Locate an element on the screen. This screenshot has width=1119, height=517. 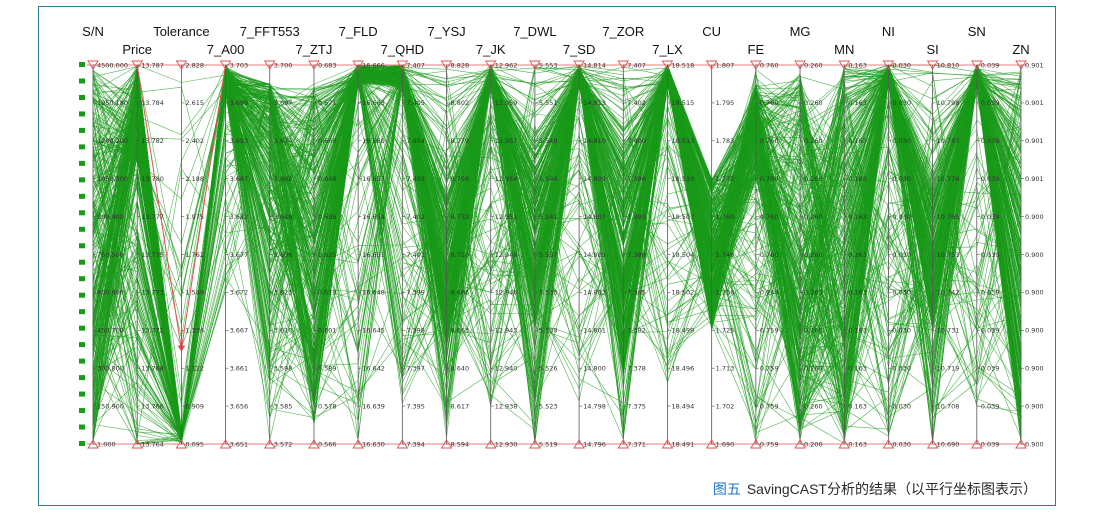
tick-label: 16.666 is located at coordinates (373, 65).